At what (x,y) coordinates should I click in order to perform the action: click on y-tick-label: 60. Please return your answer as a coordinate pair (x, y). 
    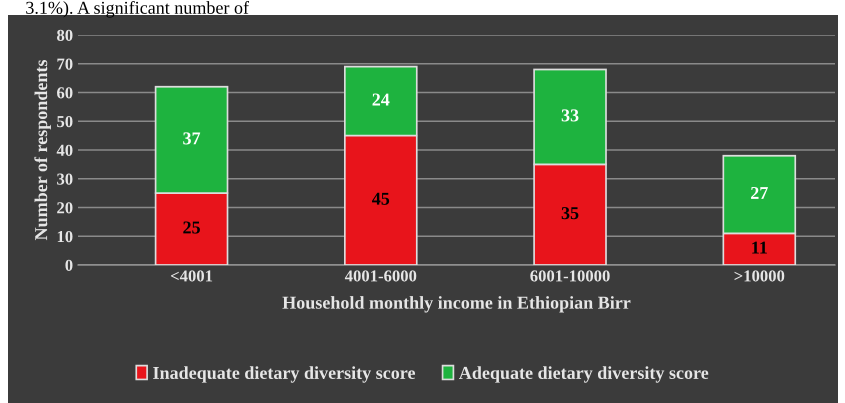
    Looking at the image, I should click on (65, 92).